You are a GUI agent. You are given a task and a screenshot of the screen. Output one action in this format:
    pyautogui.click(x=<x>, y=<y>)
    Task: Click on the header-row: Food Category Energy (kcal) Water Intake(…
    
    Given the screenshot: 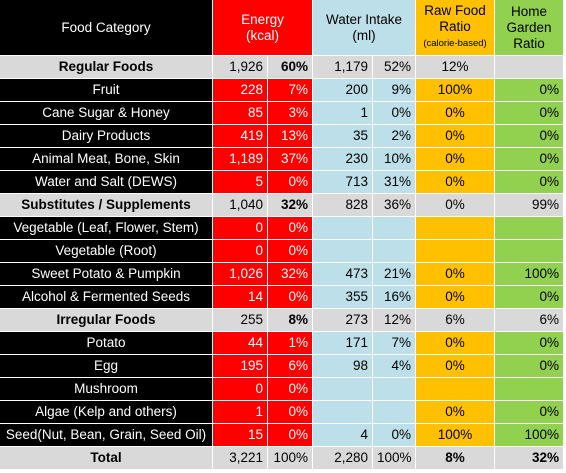 What is the action you would take?
    pyautogui.click(x=282, y=28)
    